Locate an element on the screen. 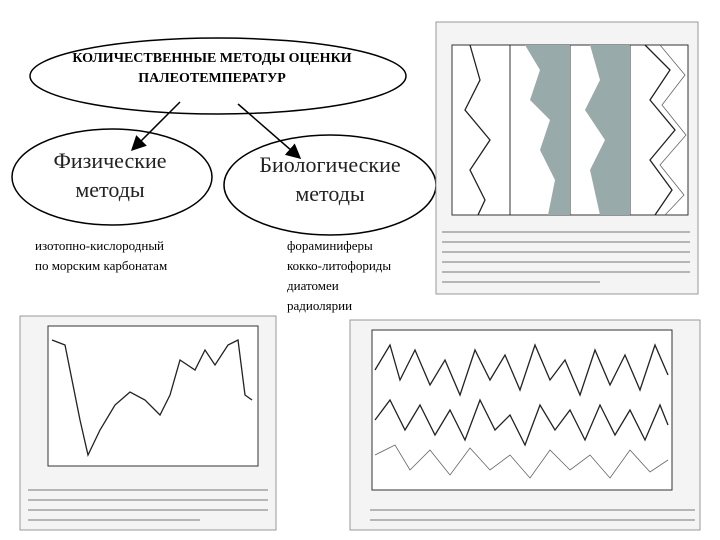  method-oval is located at coordinates (112, 177).